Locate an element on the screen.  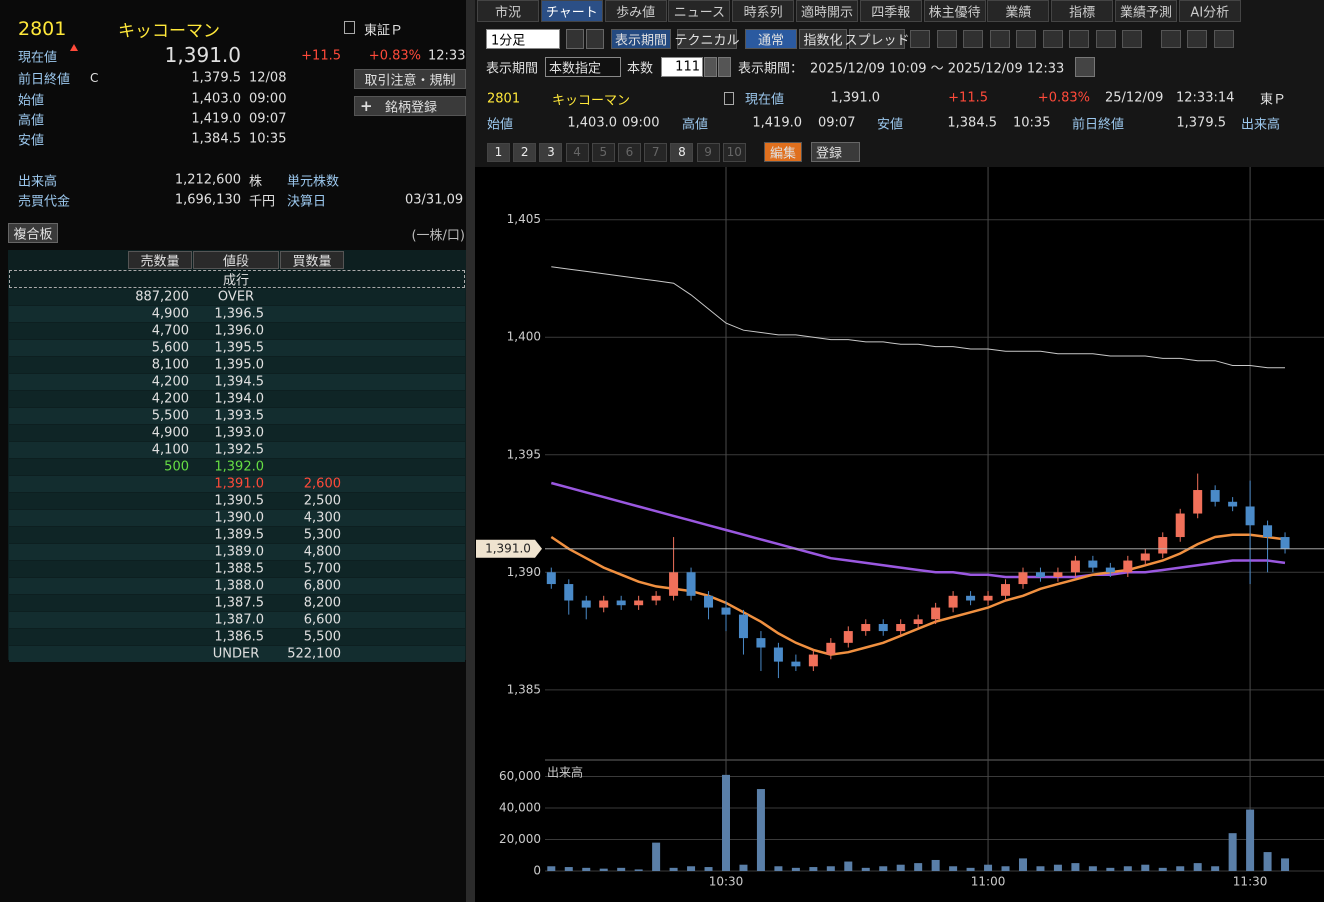
tab-label: 歩み値 is located at coordinates (636, 13).